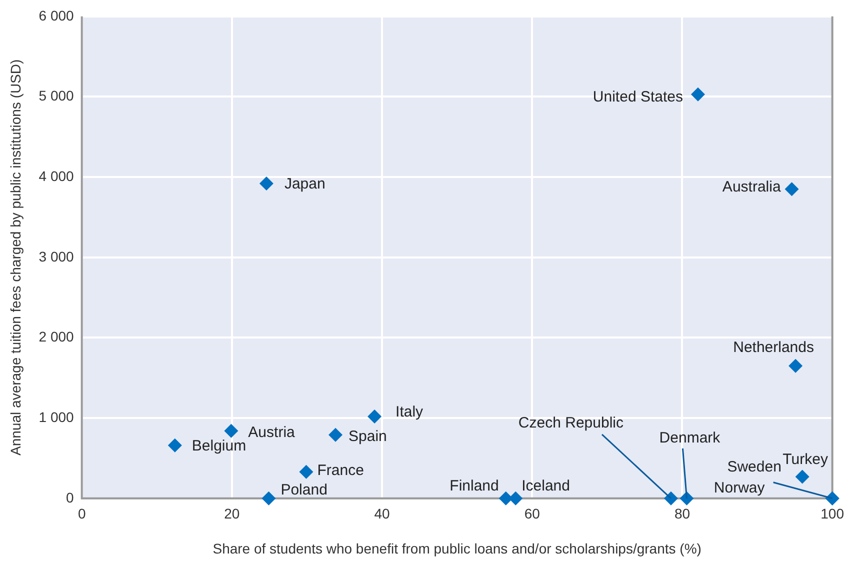 This screenshot has width=852, height=566. Describe the element at coordinates (754, 467) in the screenshot. I see `text: Sweden` at that location.